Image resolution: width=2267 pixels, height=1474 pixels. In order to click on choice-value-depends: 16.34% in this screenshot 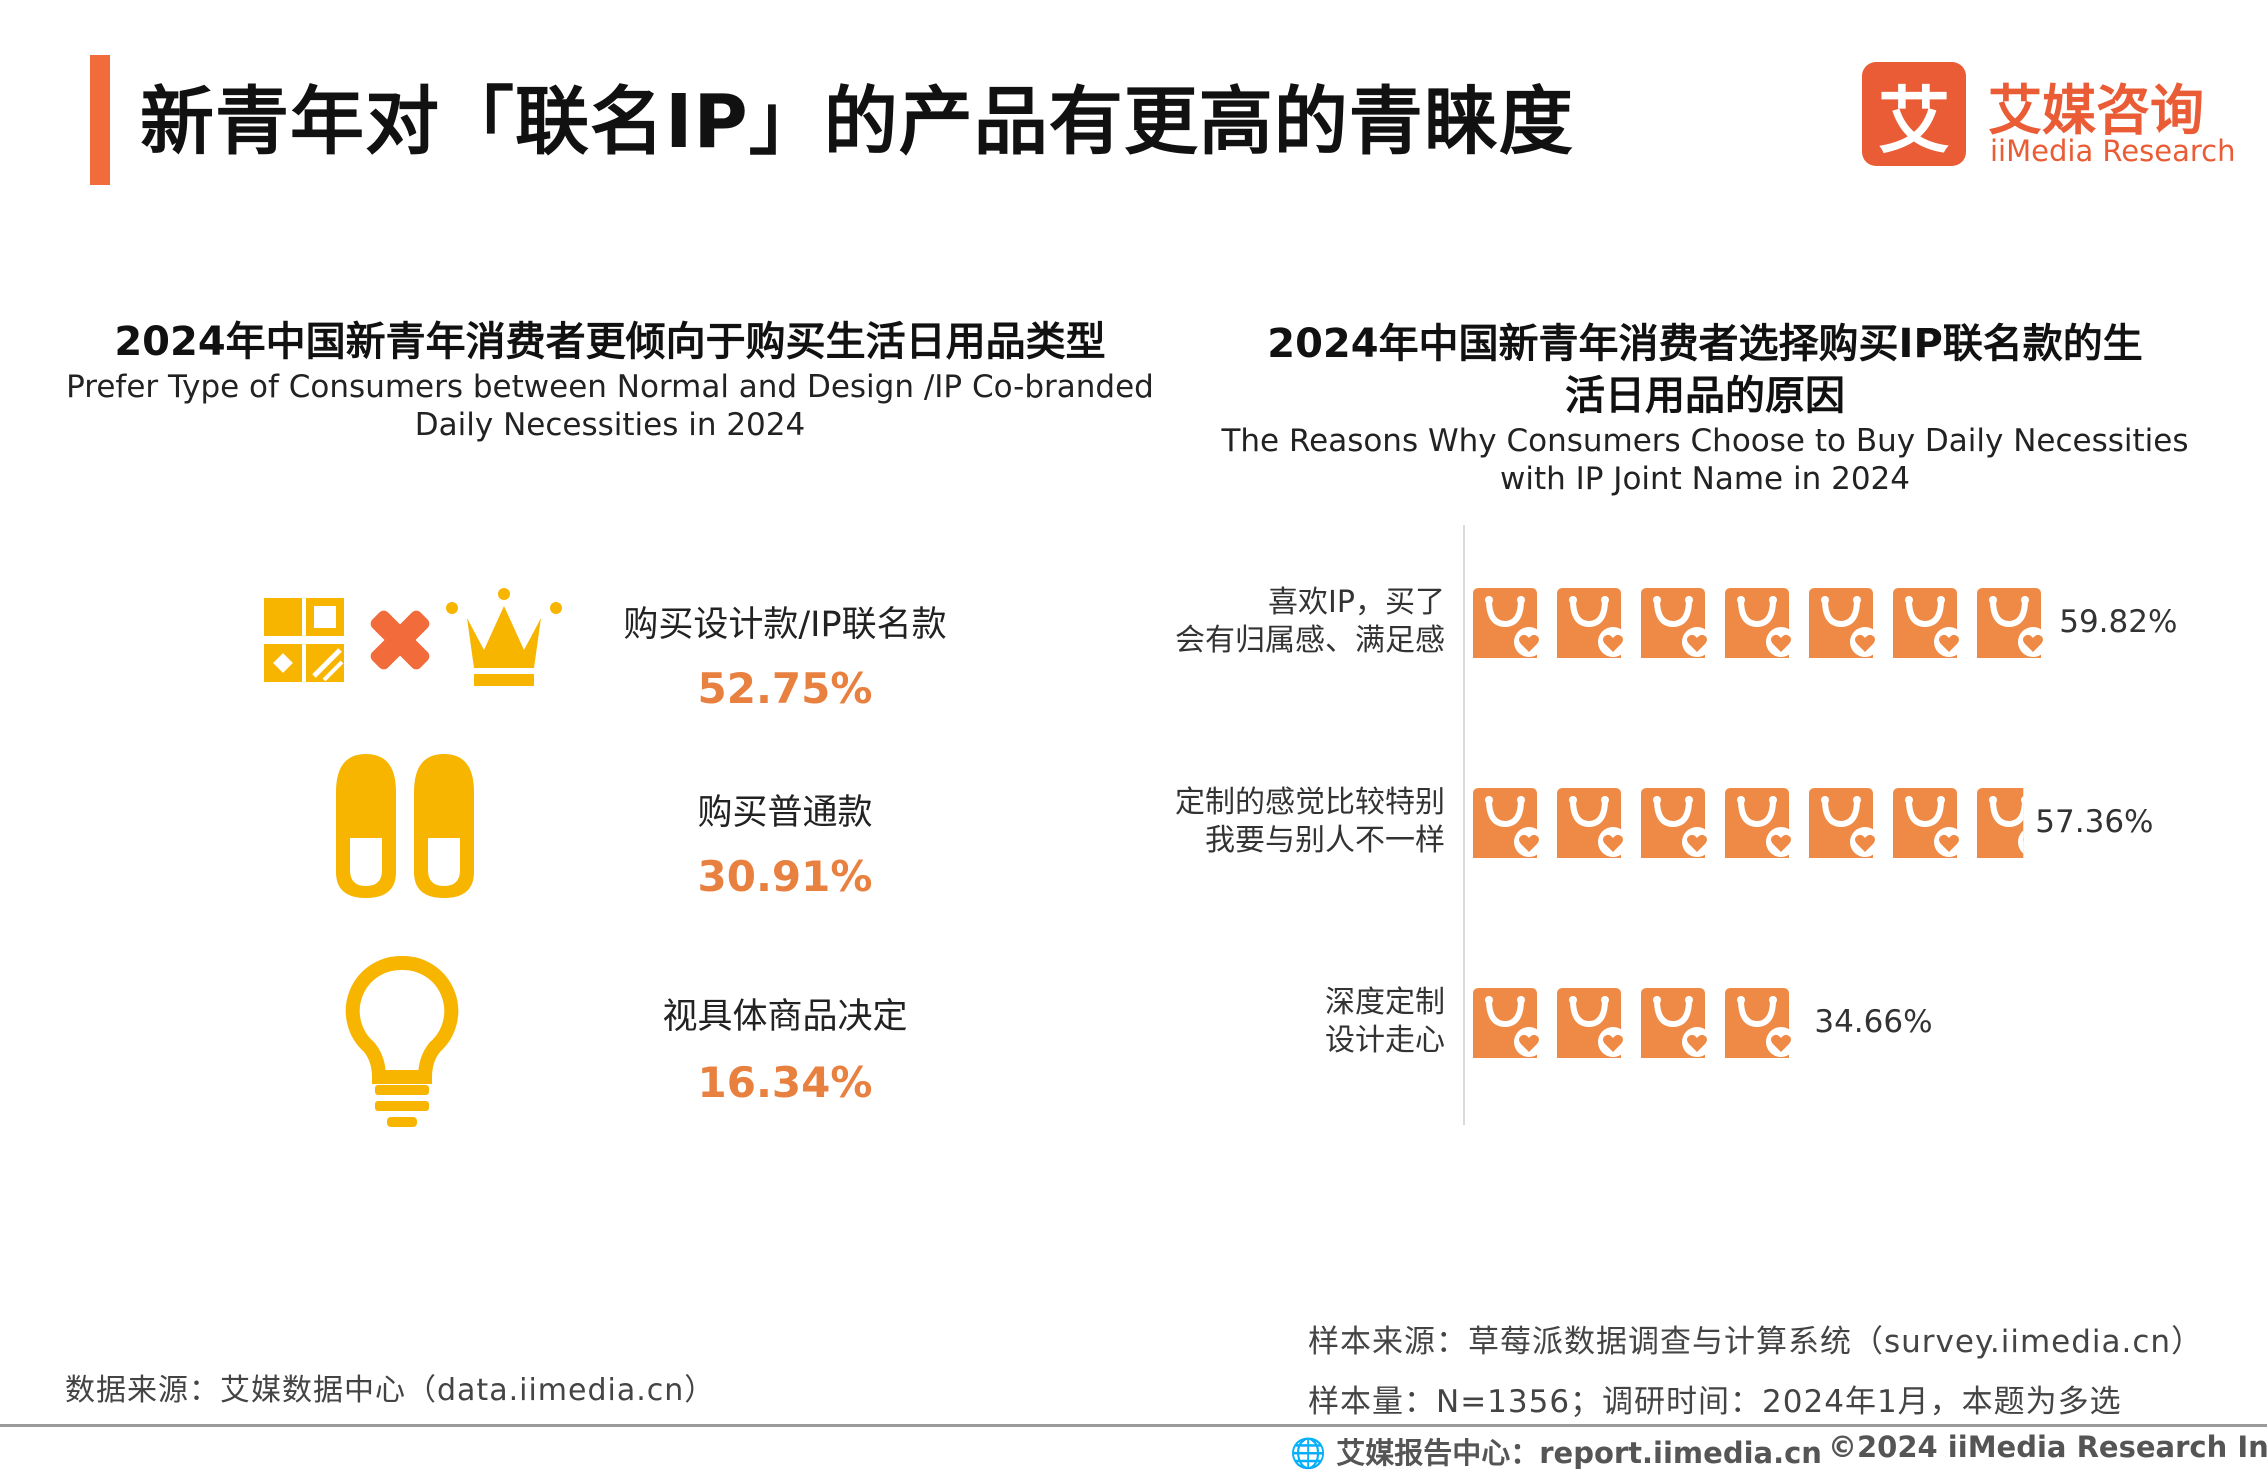, I will do `click(785, 1082)`.